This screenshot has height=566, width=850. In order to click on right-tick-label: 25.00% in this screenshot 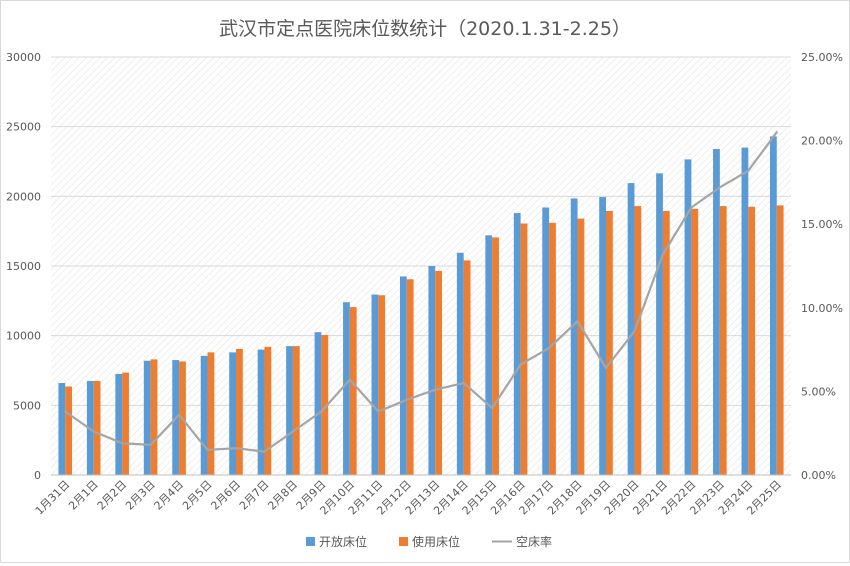, I will do `click(822, 57)`.